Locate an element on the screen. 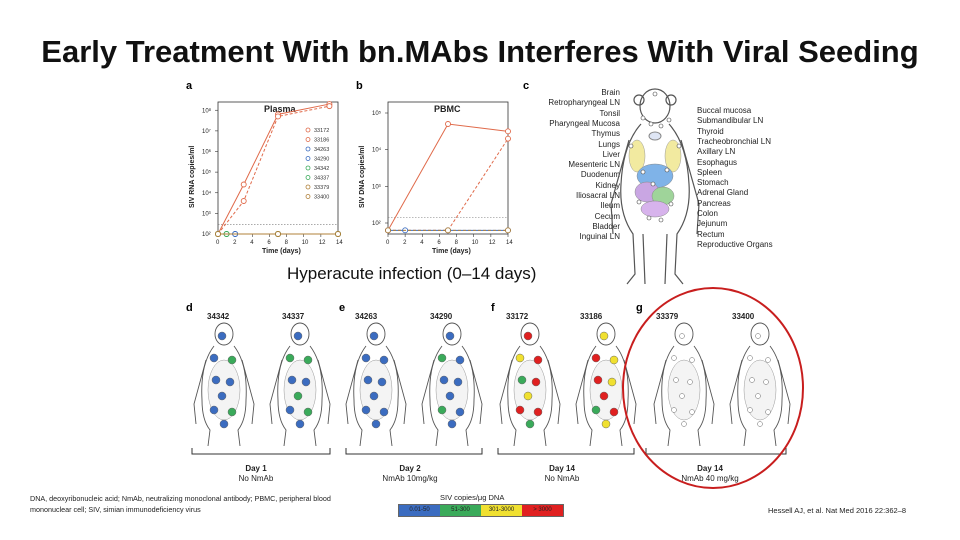 This screenshot has height=540, width=960. group-label: Day 14 No NmAb is located at coordinates (562, 473).